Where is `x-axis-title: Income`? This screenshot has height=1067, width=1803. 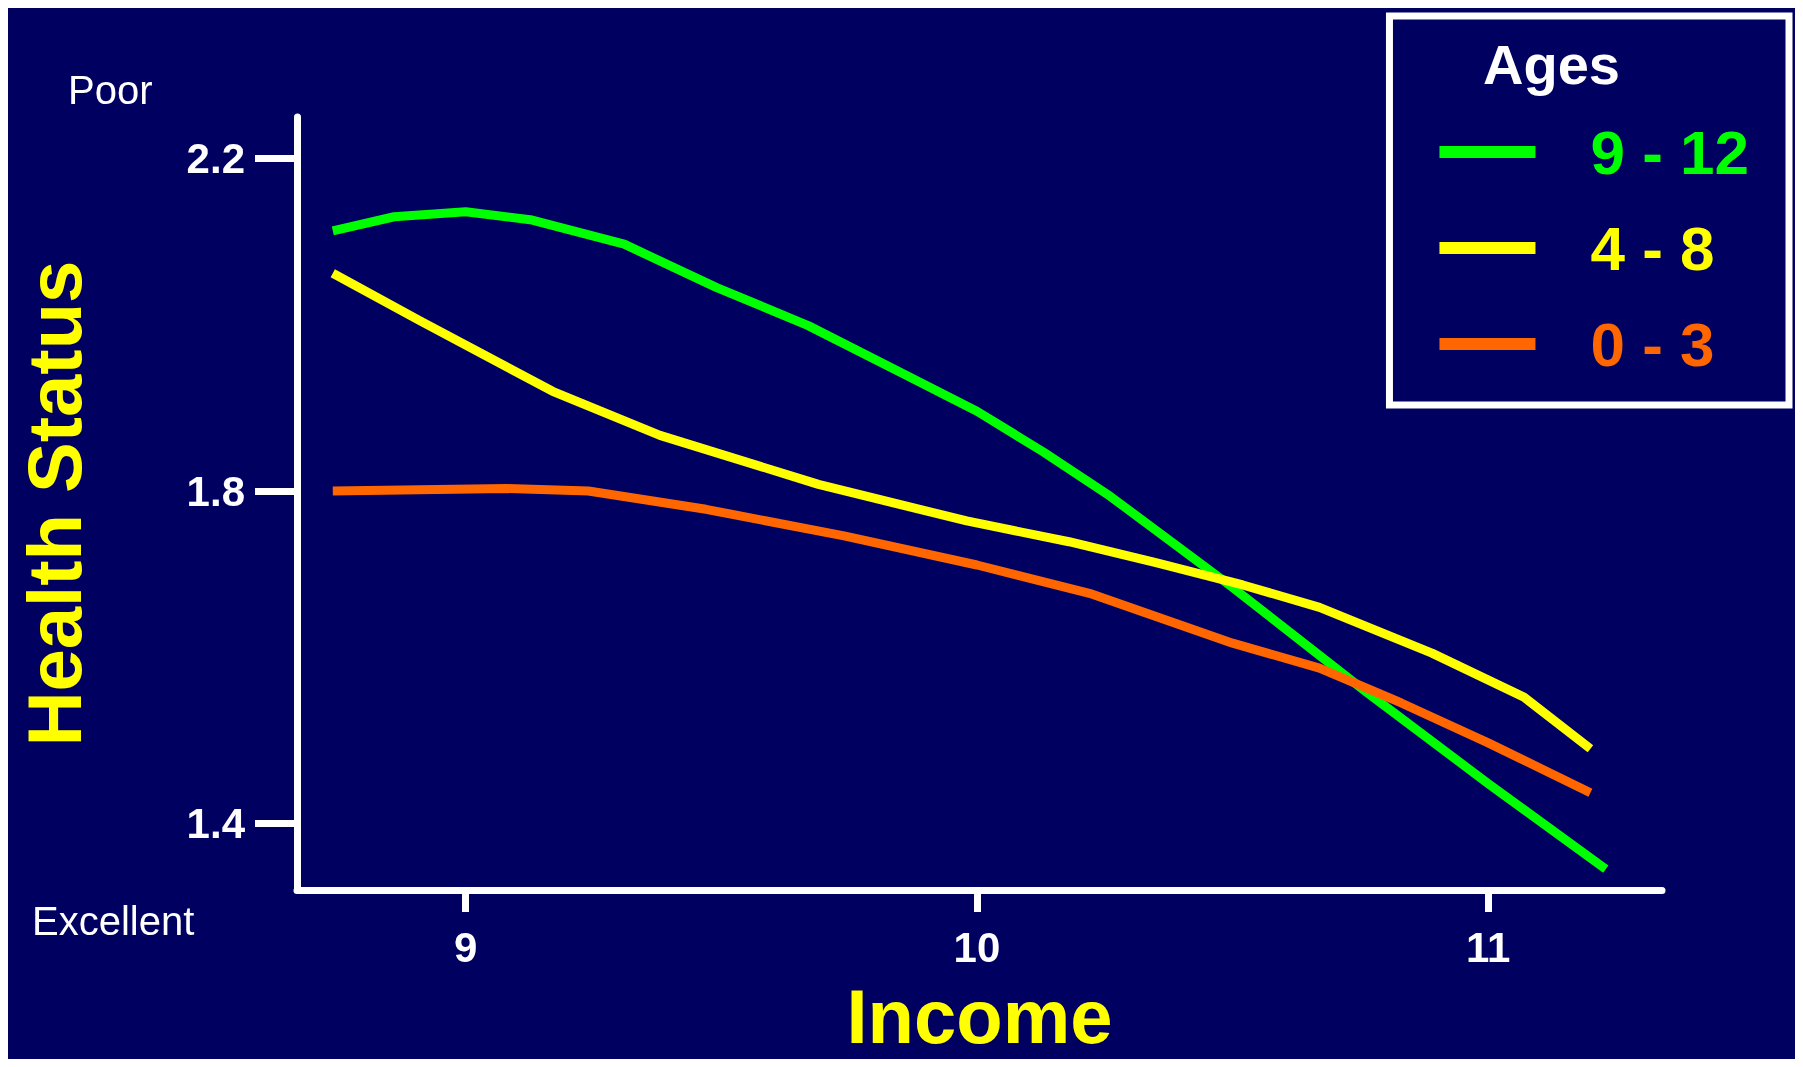 x-axis-title: Income is located at coordinates (979, 1016).